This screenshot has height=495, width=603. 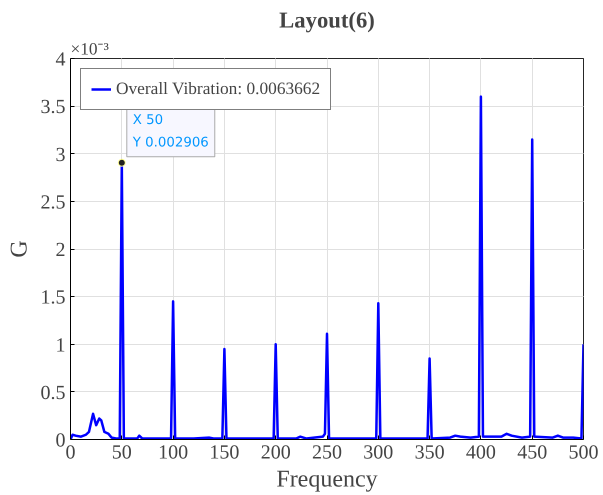 I want to click on x-tick-label: 150, so click(x=224, y=453).